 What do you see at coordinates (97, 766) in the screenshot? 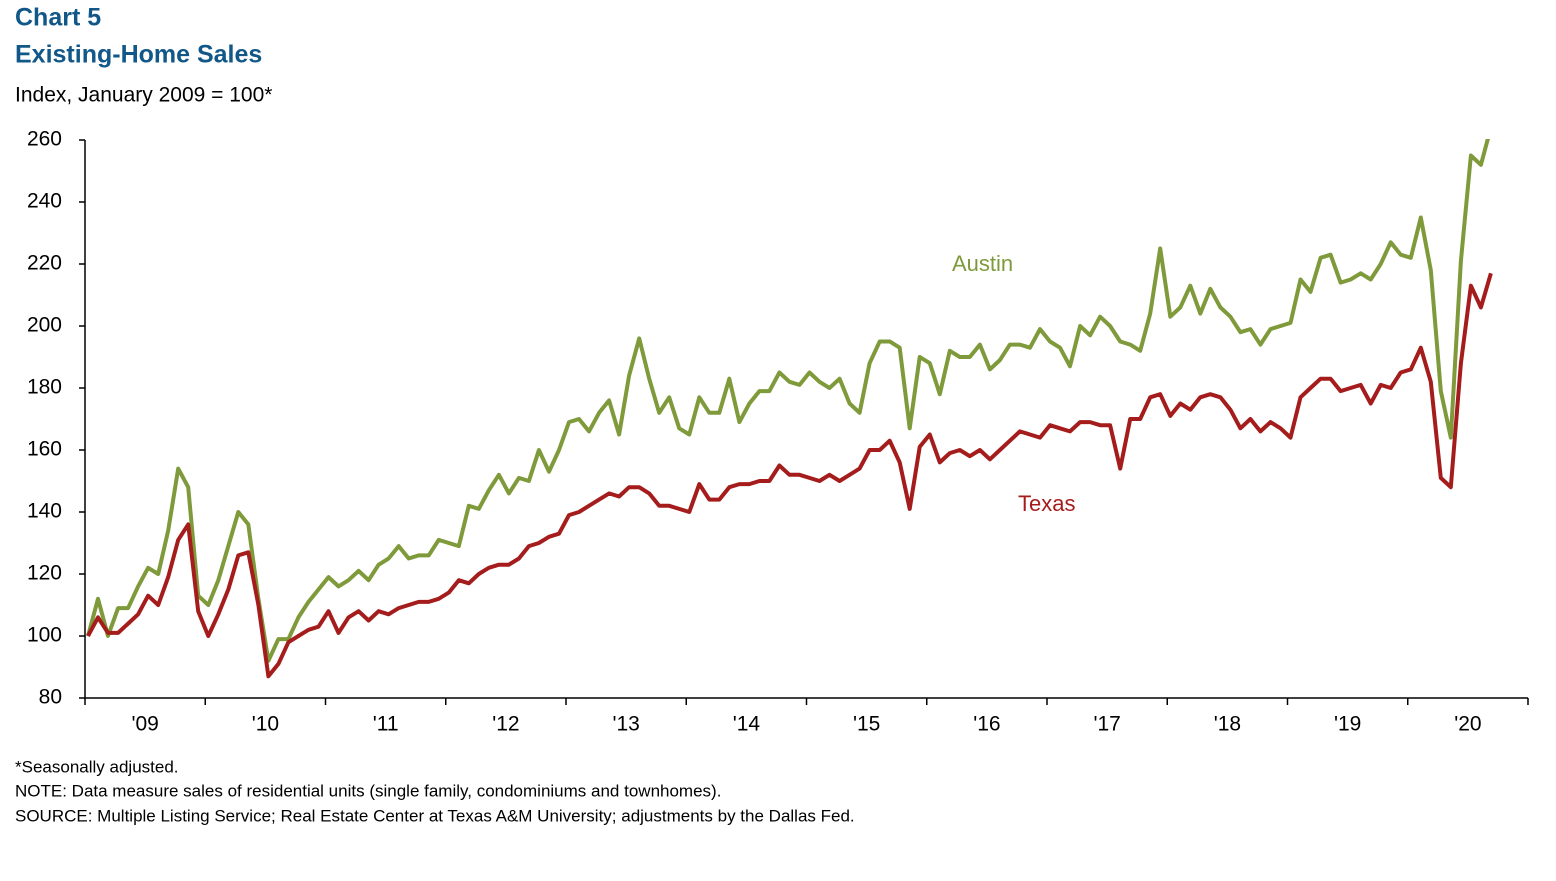
I see `footnote: *Seasonally adjusted.` at bounding box center [97, 766].